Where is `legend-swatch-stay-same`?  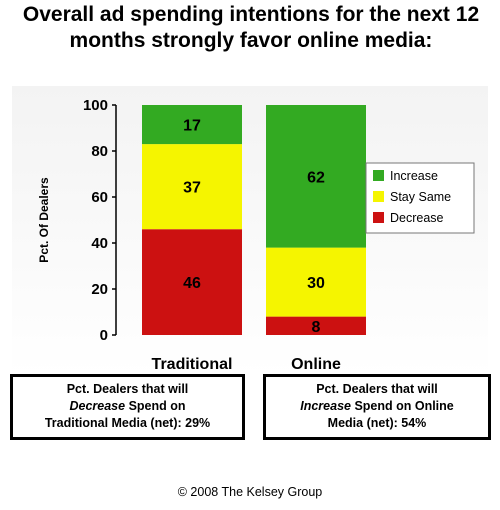 legend-swatch-stay-same is located at coordinates (378, 196).